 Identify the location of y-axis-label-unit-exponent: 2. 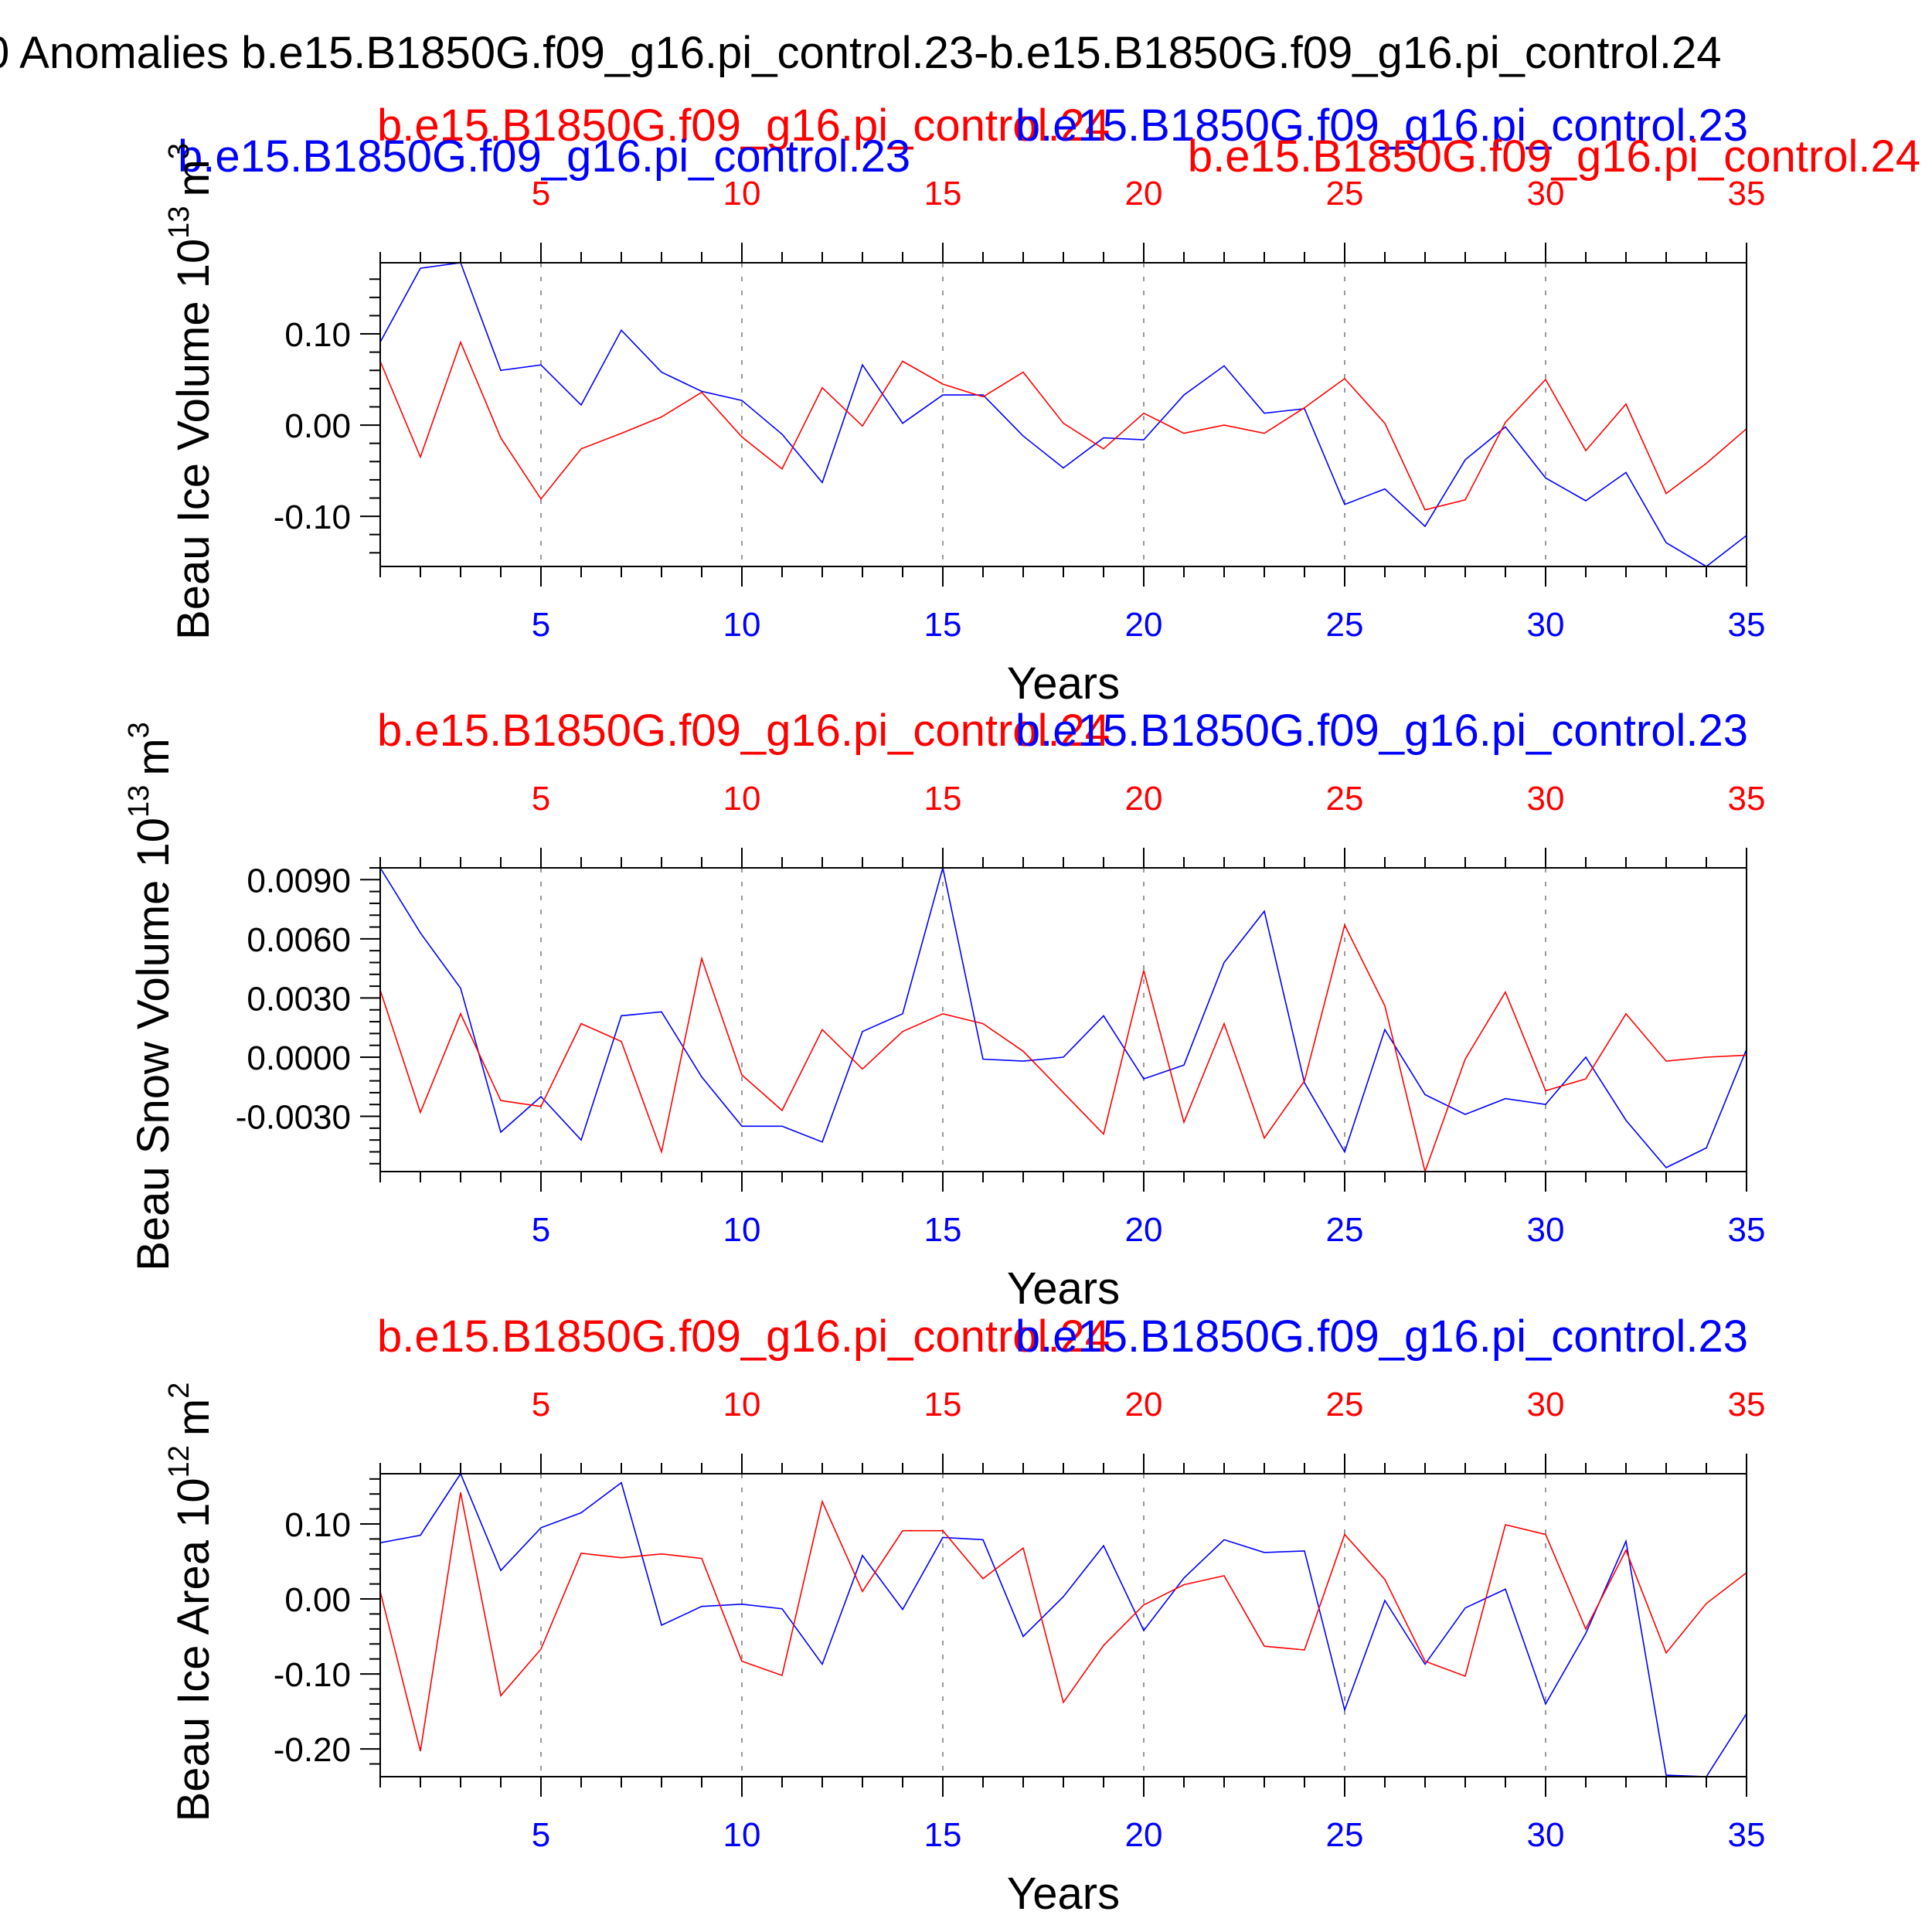
(179, 1391).